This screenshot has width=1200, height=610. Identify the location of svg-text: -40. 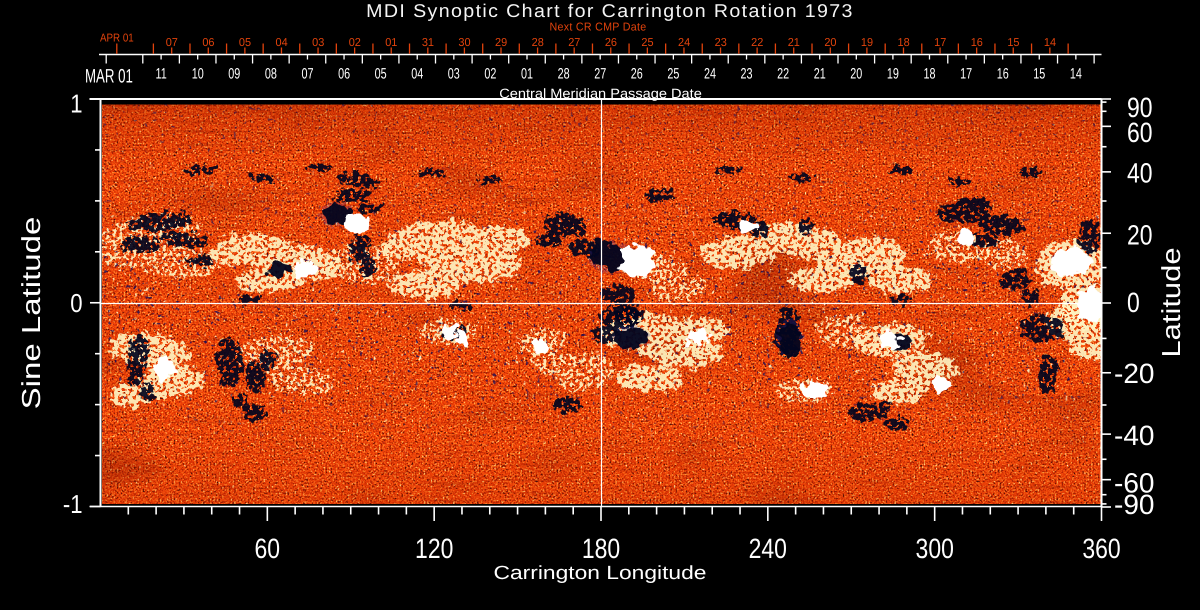
(1134, 435).